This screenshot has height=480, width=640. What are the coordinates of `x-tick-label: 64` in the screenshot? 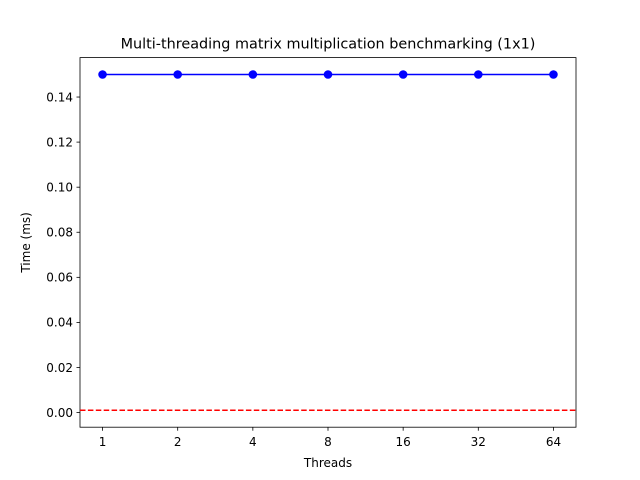 It's located at (553, 442).